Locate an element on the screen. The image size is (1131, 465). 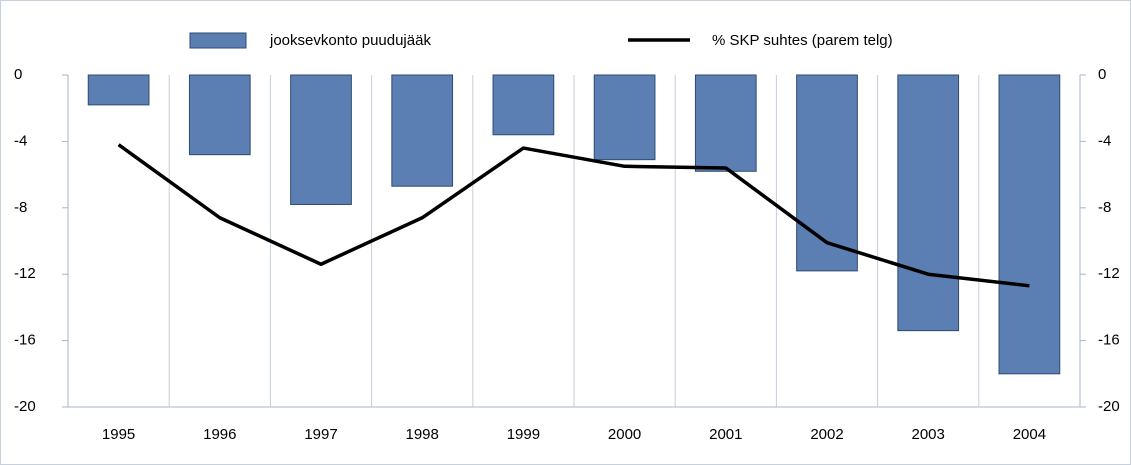
x-tick-label: 1999 is located at coordinates (523, 434).